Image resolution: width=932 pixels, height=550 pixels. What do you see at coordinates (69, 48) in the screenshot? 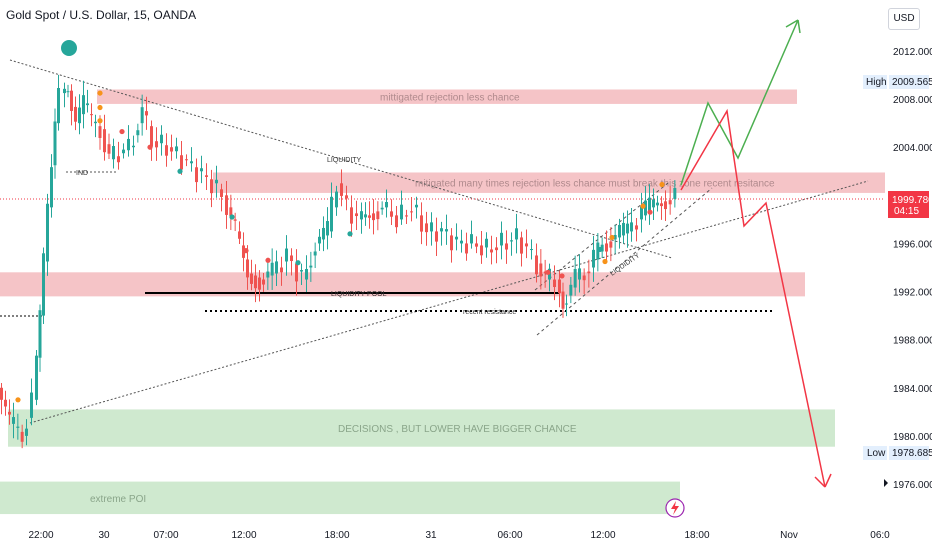
I see `marker-circle` at bounding box center [69, 48].